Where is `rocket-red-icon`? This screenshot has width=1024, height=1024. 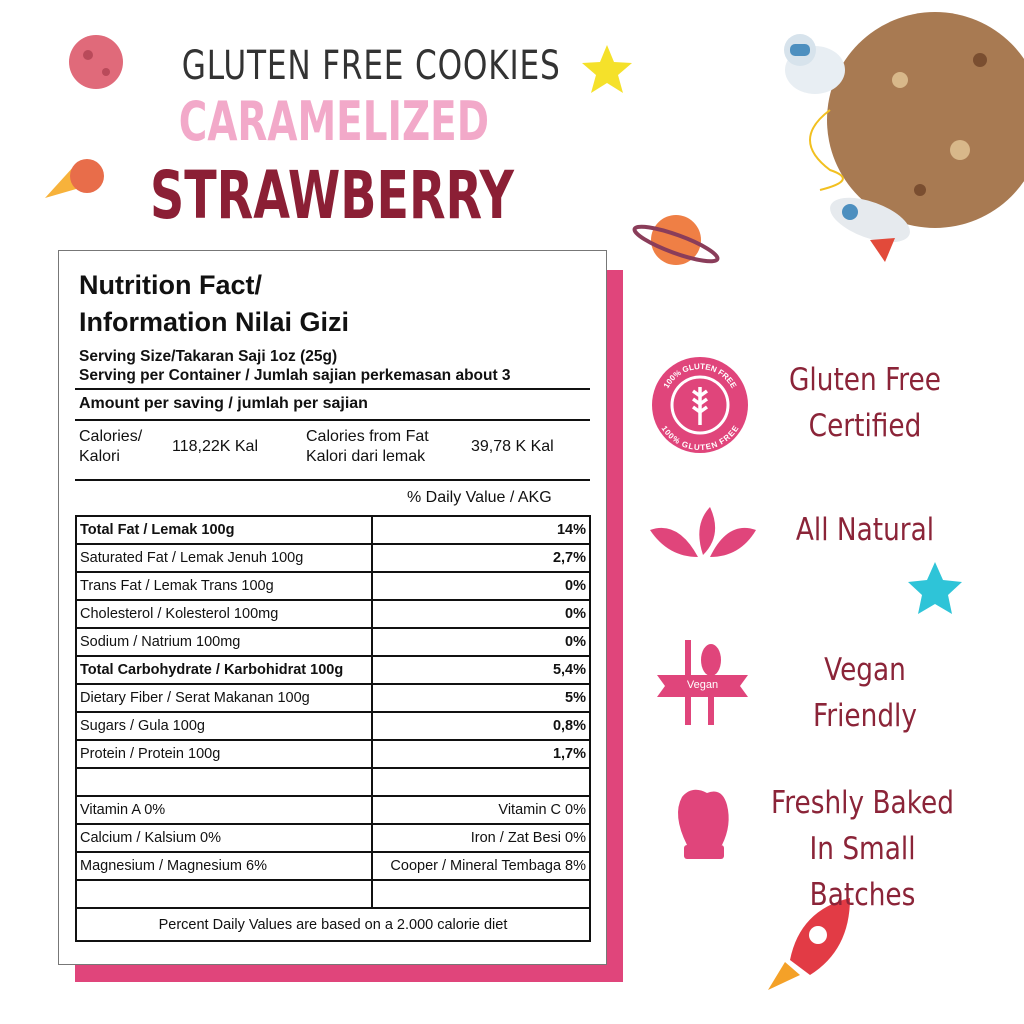 rocket-red-icon is located at coordinates (809, 944).